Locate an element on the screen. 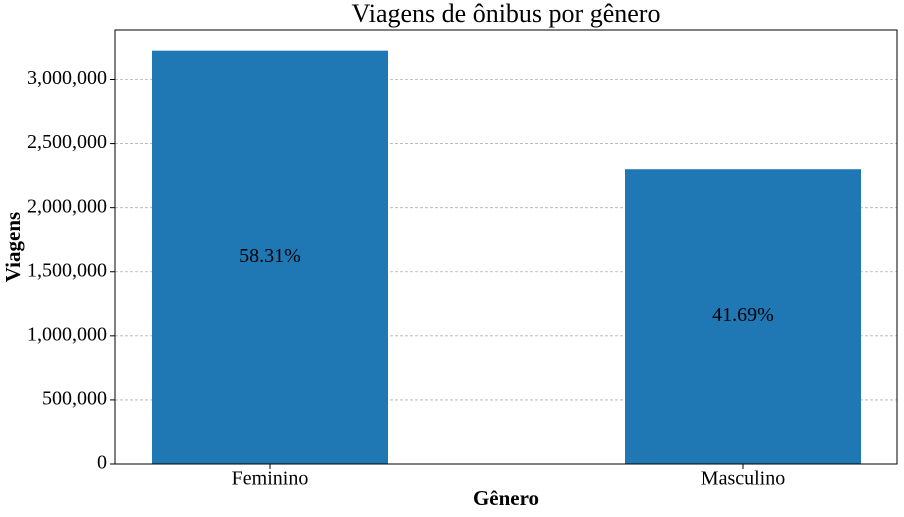  bar is located at coordinates (743, 316).